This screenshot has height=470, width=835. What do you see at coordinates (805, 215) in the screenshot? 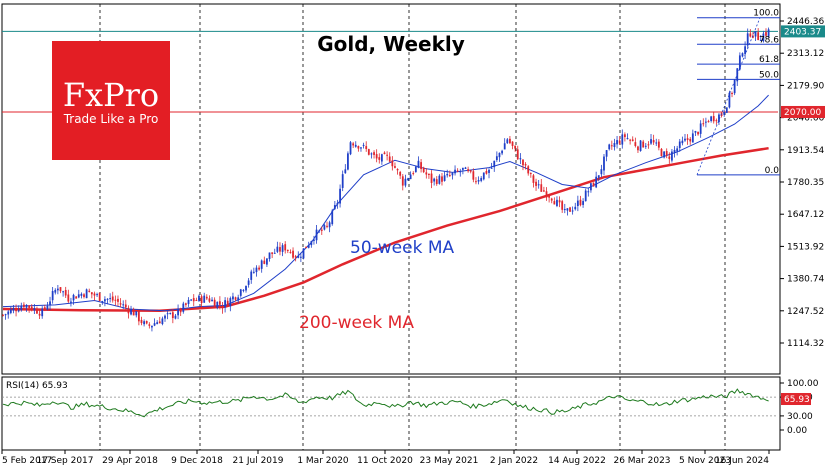
I see `price-tick-label: 1647.12` at bounding box center [805, 215].